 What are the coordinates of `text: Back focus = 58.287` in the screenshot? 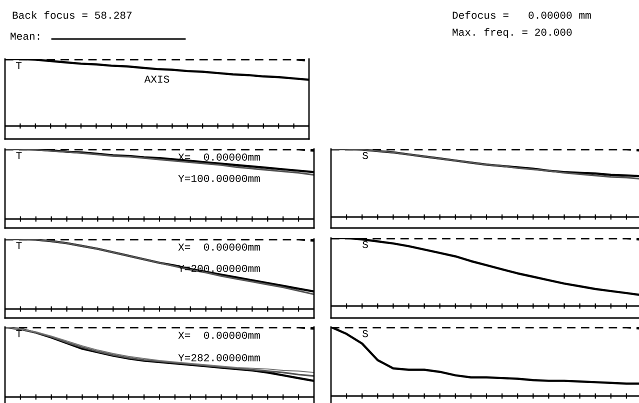 It's located at (72, 15).